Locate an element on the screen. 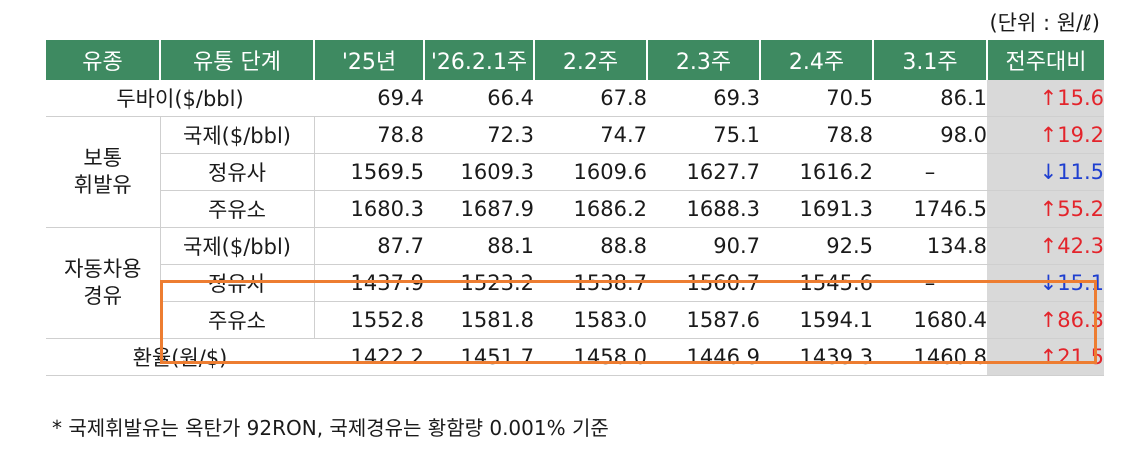  header-week-change: 전주대비 is located at coordinates (1045, 60).